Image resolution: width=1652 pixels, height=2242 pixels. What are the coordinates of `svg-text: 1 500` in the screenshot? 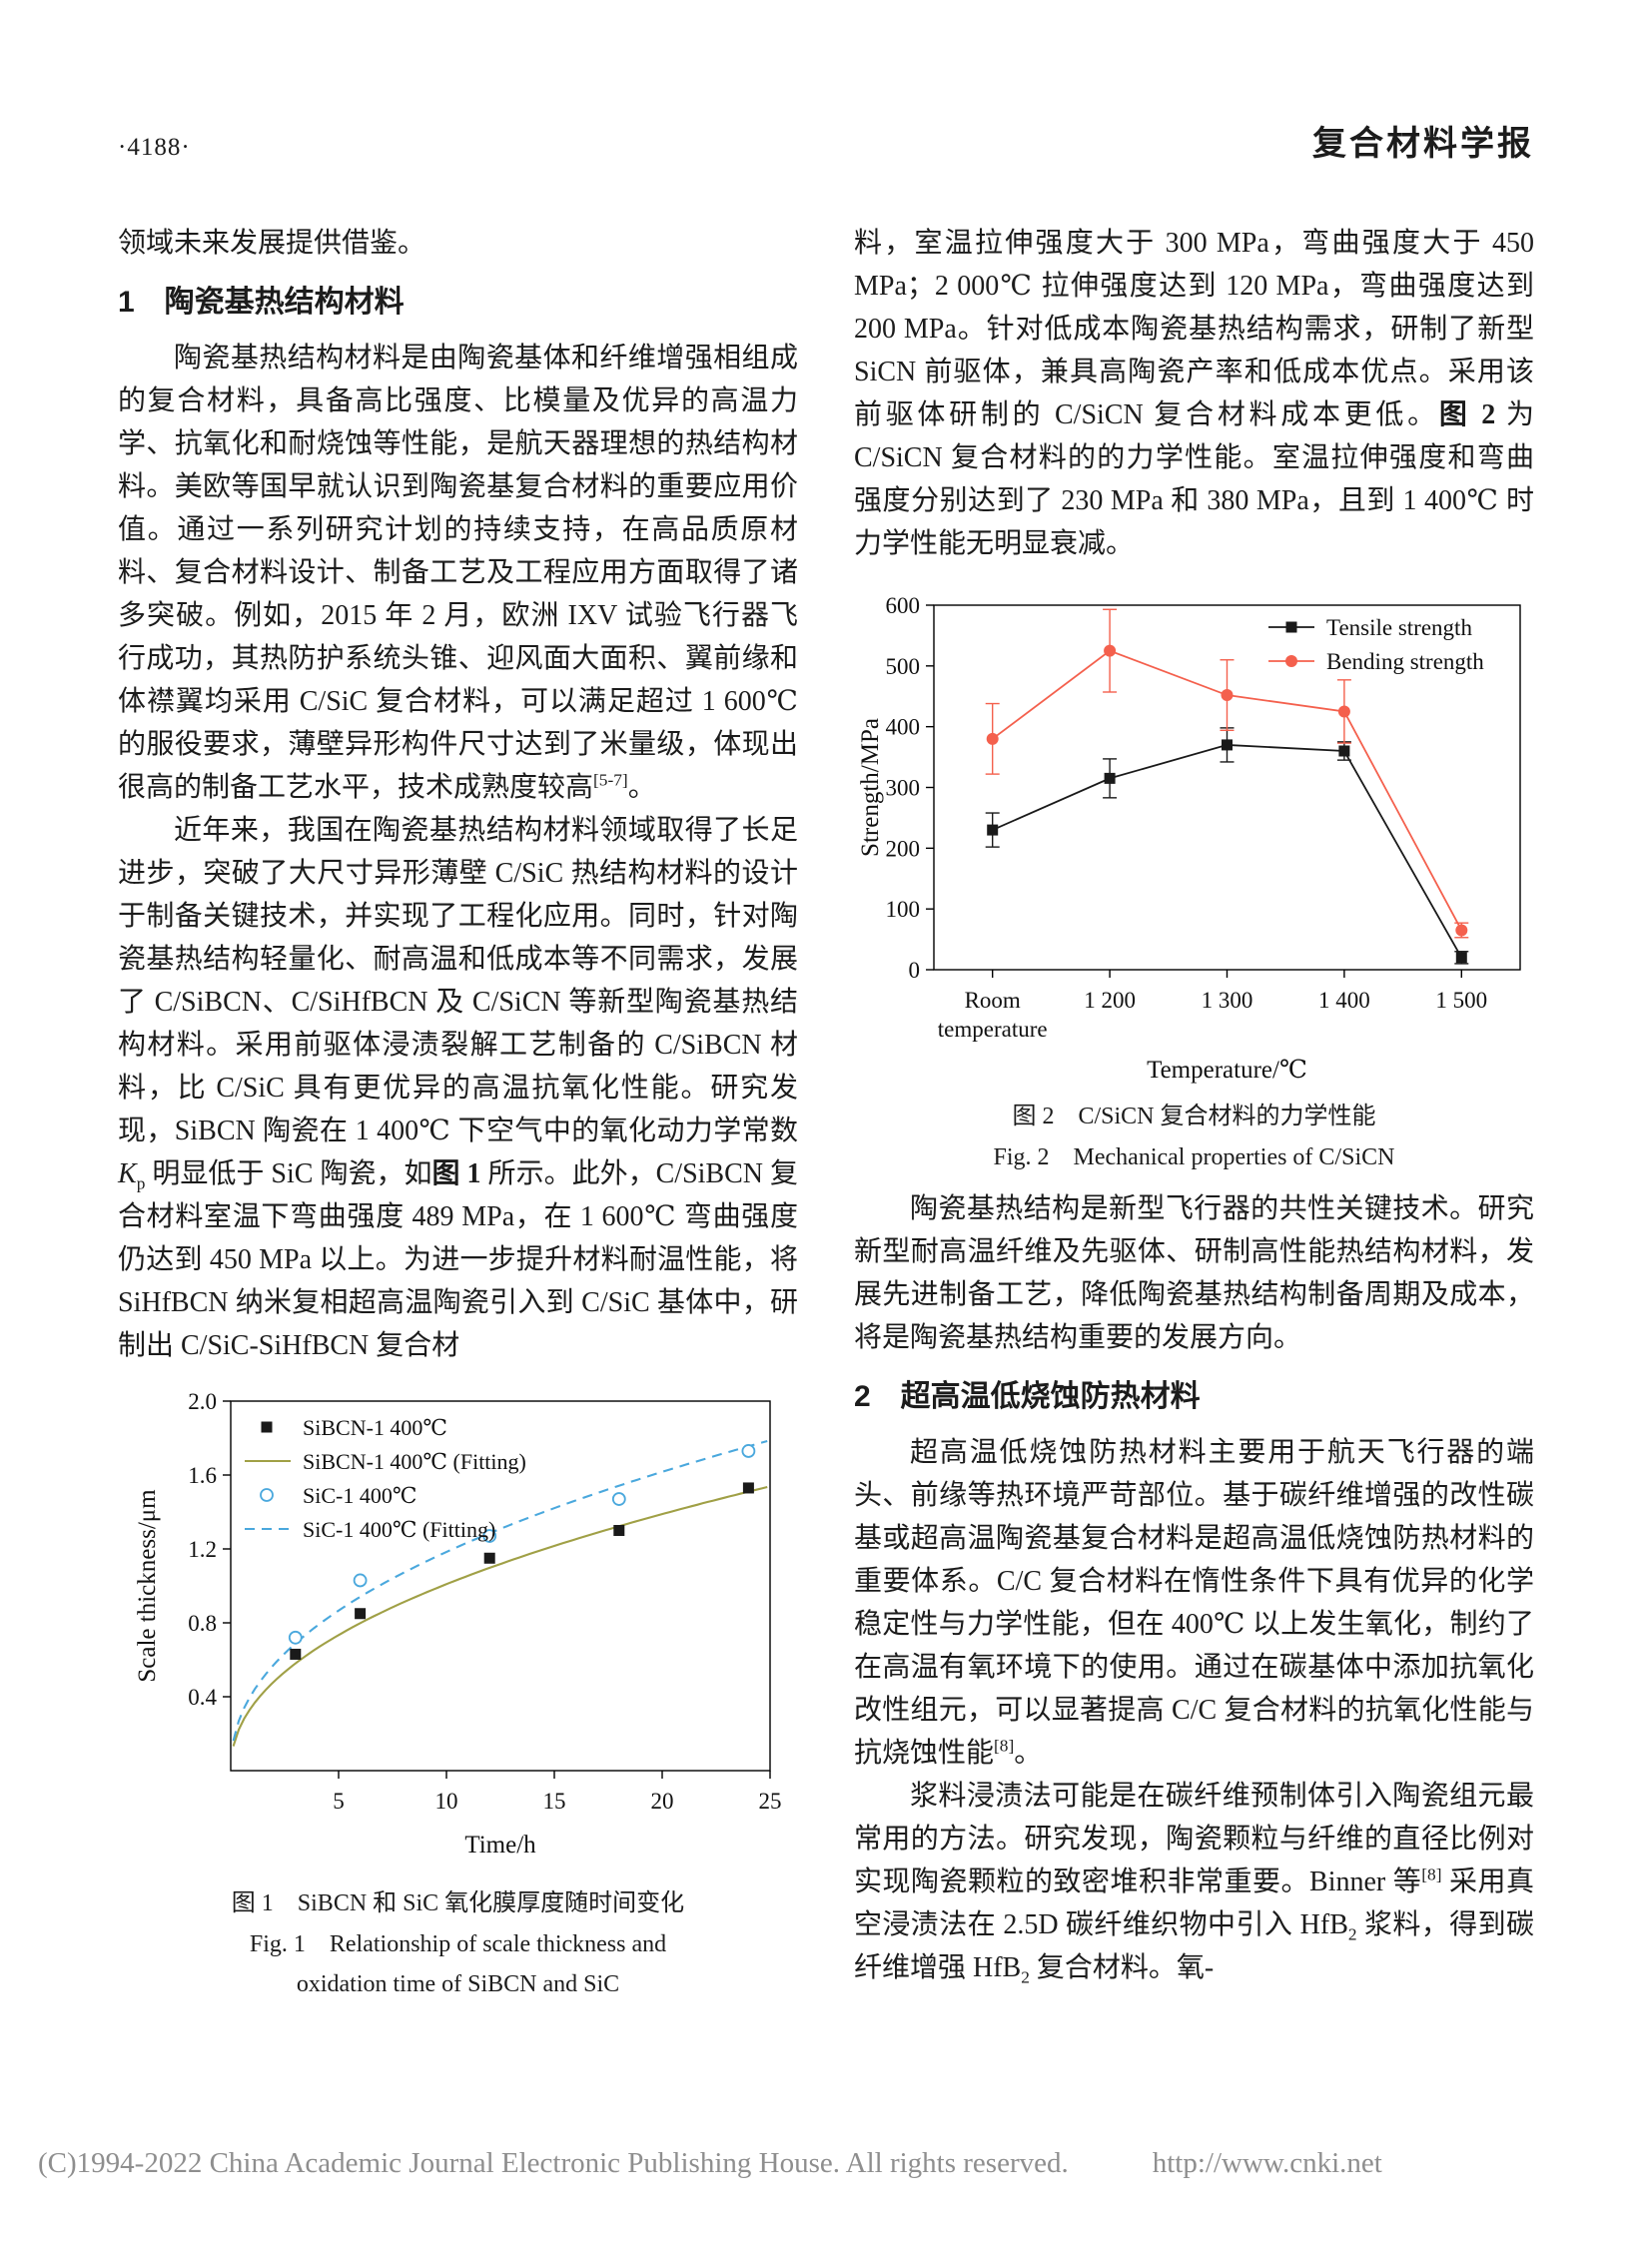 It's located at (1461, 1000).